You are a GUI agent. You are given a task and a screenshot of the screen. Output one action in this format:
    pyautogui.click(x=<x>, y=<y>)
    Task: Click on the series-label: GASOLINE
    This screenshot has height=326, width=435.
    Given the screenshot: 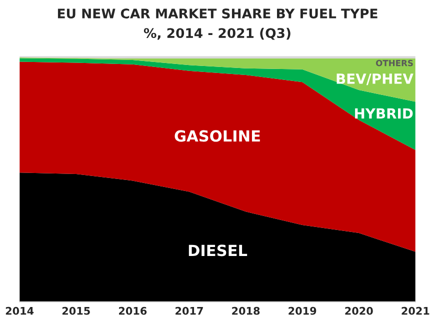 What is the action you would take?
    pyautogui.click(x=217, y=136)
    